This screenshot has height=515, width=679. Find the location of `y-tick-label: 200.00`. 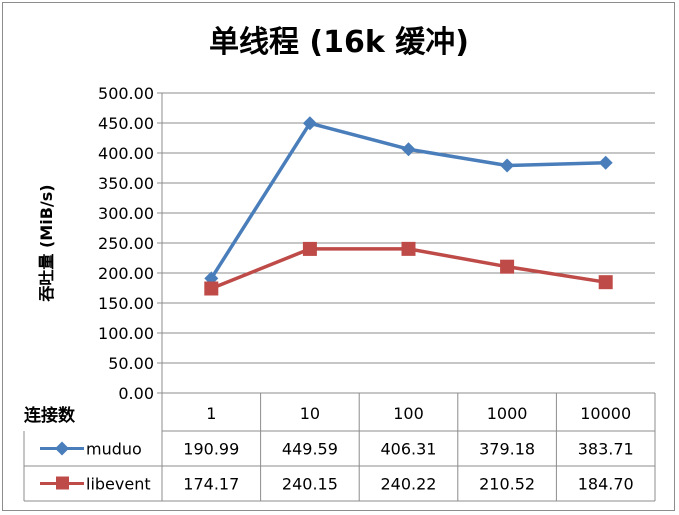

y-tick-label: 200.00 is located at coordinates (126, 273).